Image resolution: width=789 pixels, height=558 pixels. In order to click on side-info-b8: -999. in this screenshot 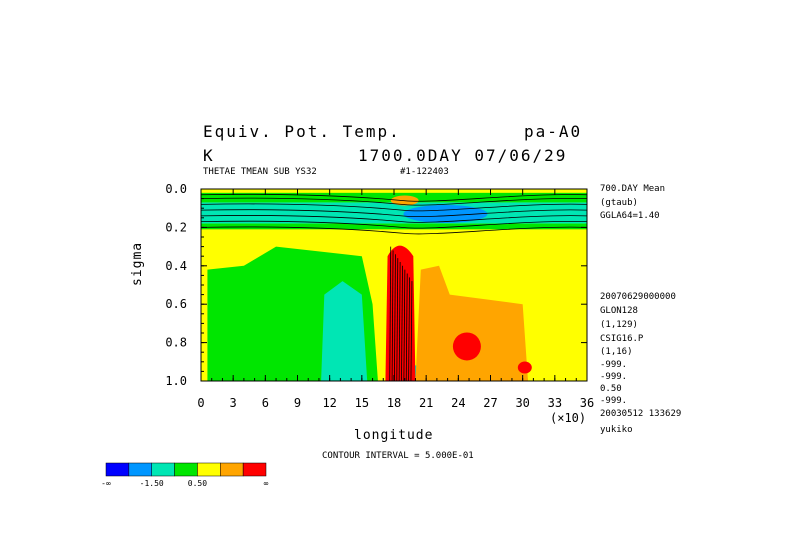, I will do `click(614, 401)`.